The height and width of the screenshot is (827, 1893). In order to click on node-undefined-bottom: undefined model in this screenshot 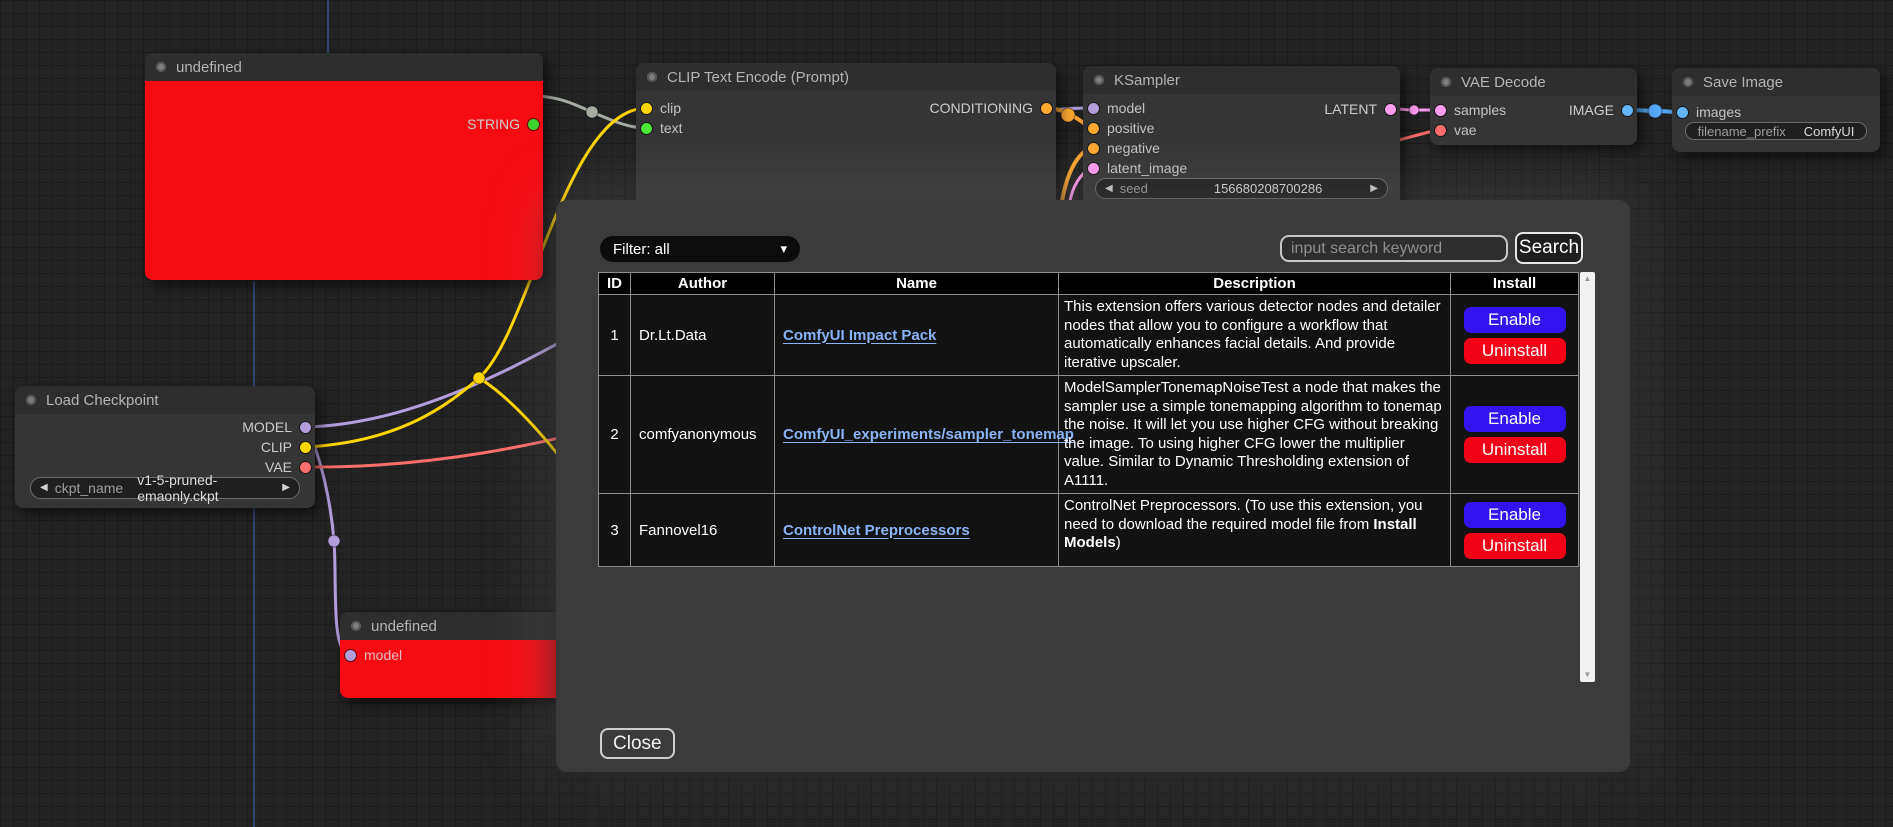, I will do `click(454, 655)`.